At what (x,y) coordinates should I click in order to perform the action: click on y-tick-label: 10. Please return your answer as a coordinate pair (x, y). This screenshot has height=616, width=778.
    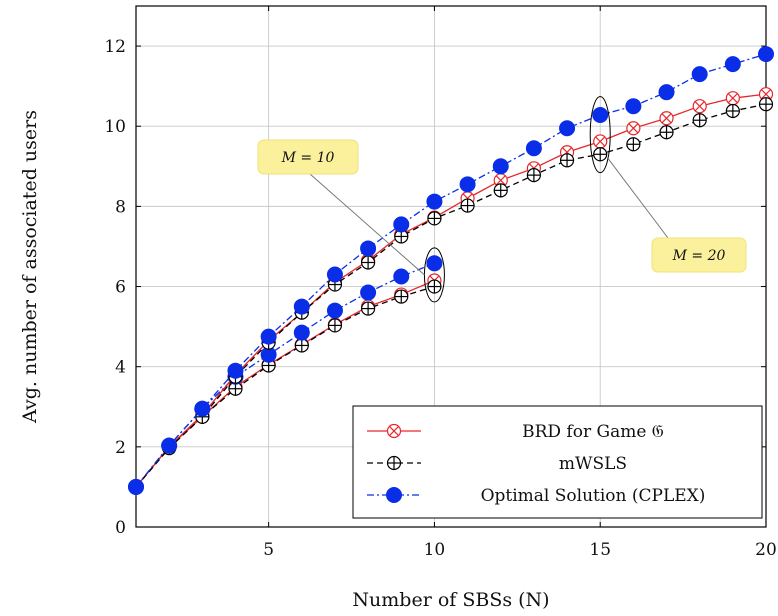
    Looking at the image, I should click on (115, 127).